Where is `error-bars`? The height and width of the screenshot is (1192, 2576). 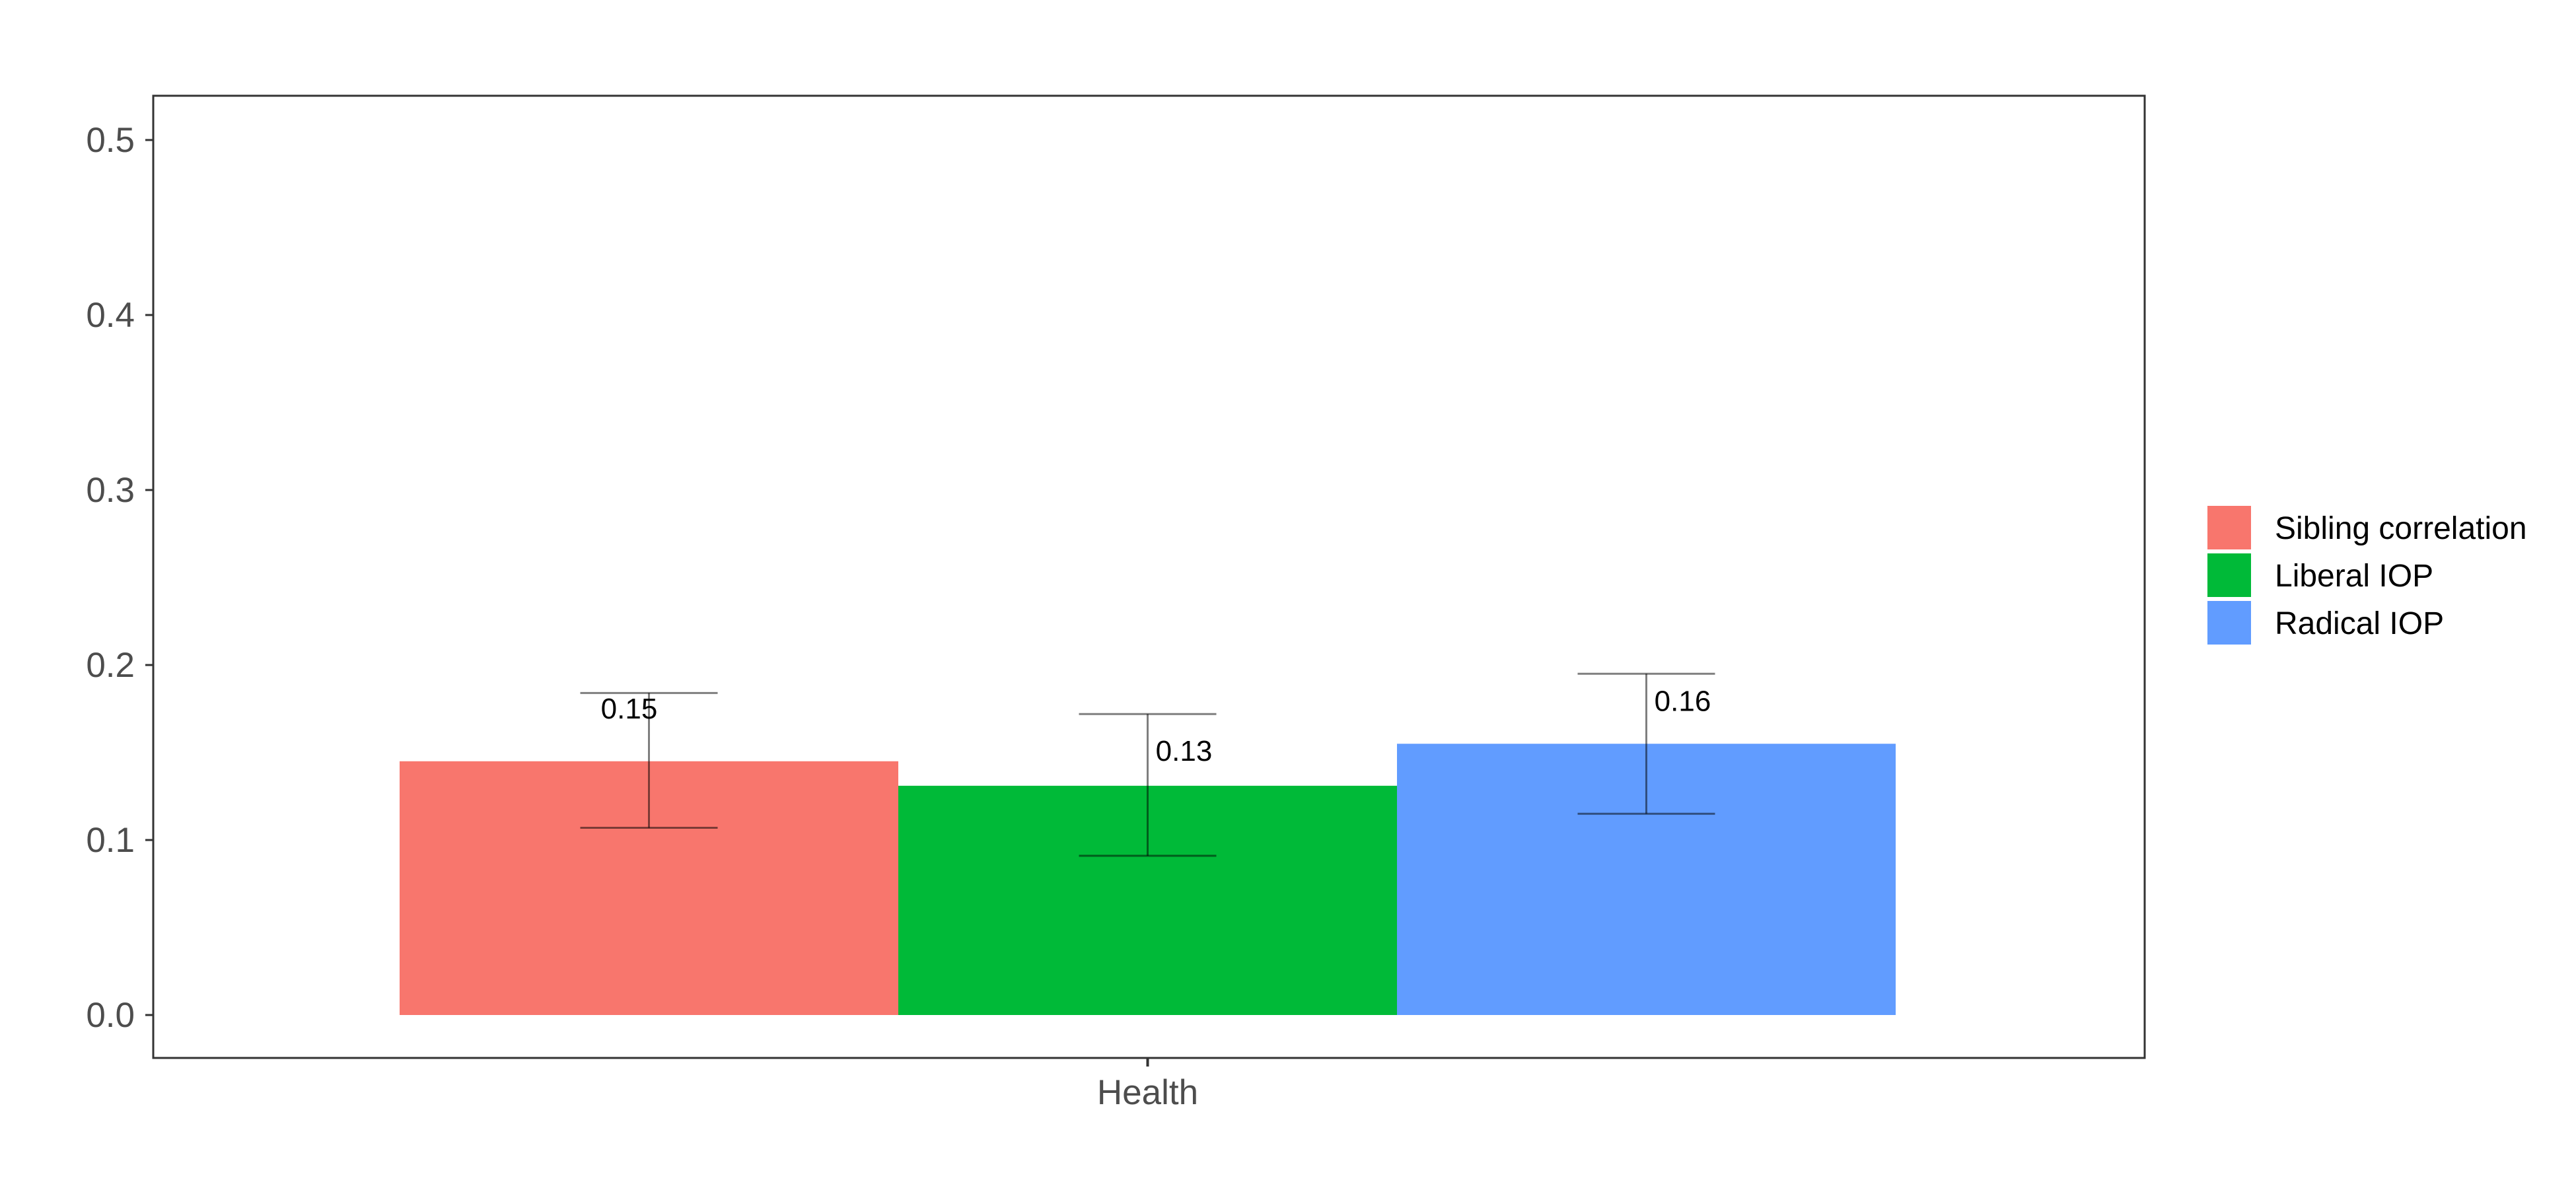
error-bars is located at coordinates (1148, 765).